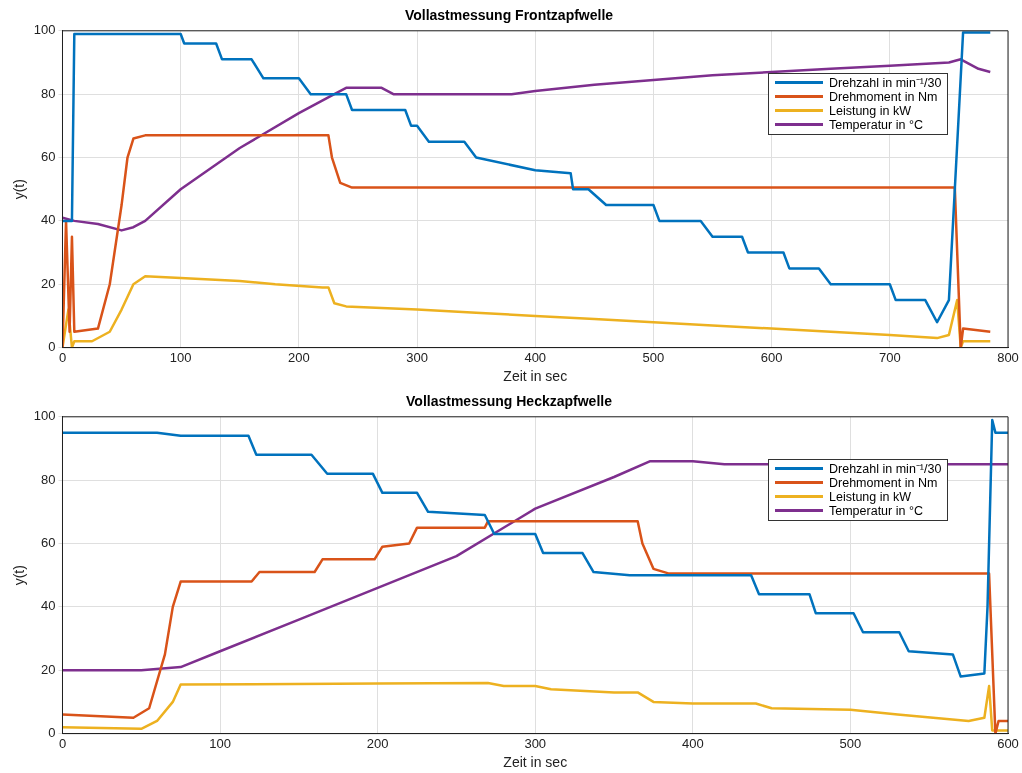  I want to click on x-tick-label: 800, so click(1008, 357).